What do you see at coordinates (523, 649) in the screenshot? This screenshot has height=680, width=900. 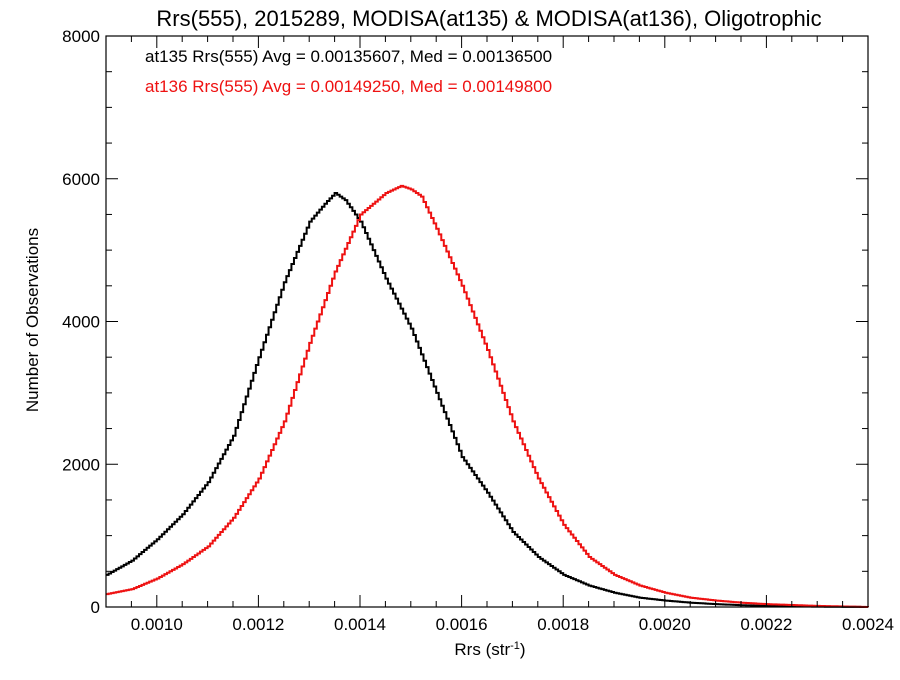 I see `x-axis-label-end: )` at bounding box center [523, 649].